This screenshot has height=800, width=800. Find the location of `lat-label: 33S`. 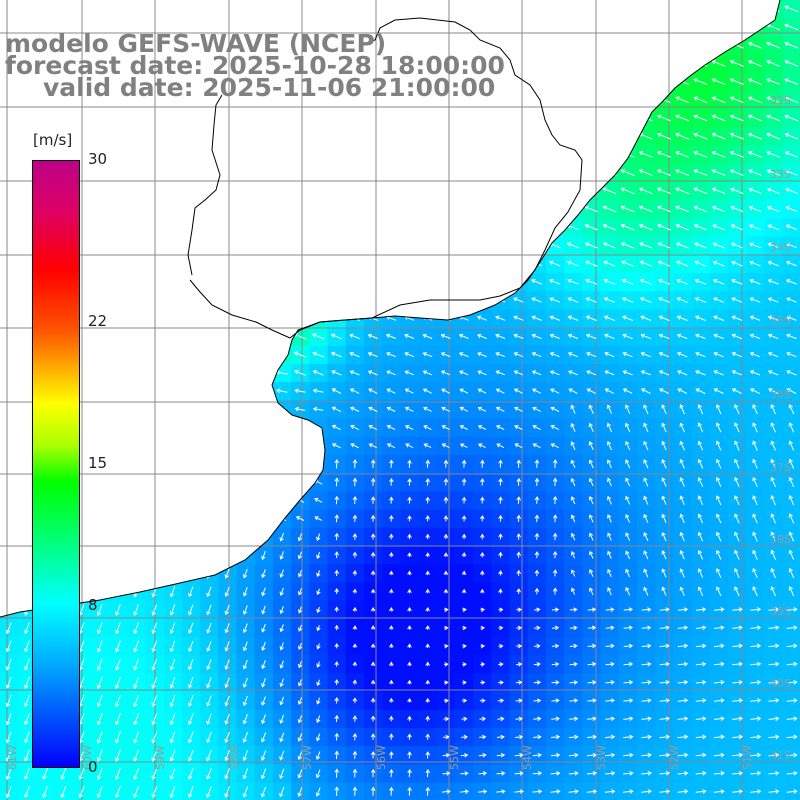

lat-label: 33S is located at coordinates (780, 174).